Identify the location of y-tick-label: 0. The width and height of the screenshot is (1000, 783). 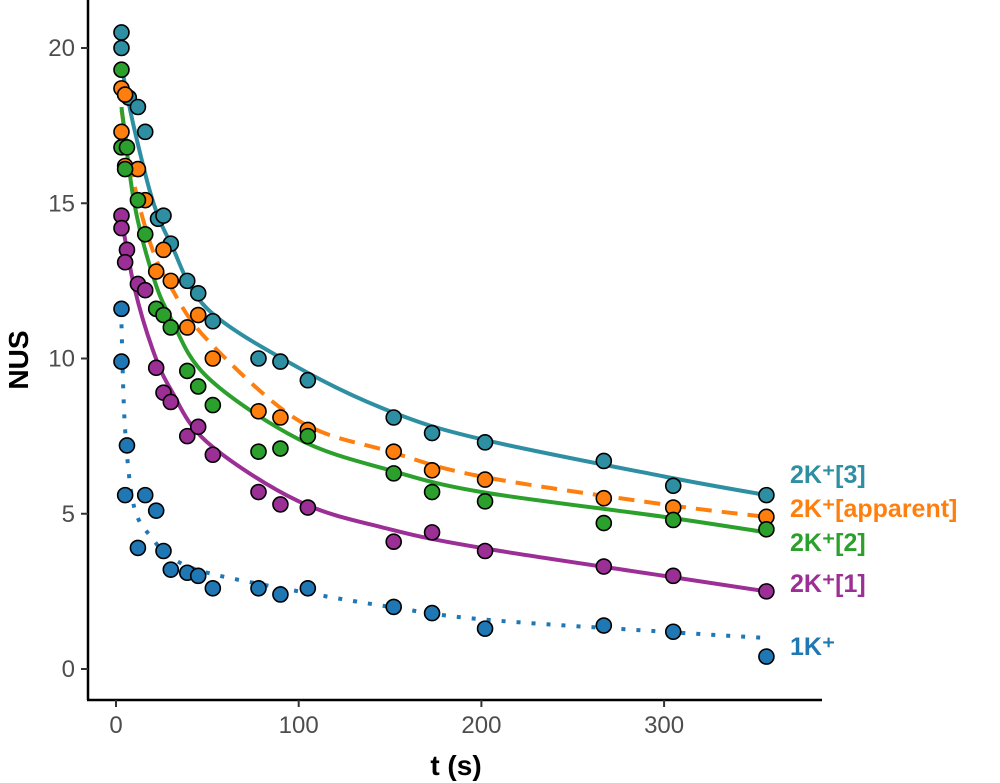
(68, 669).